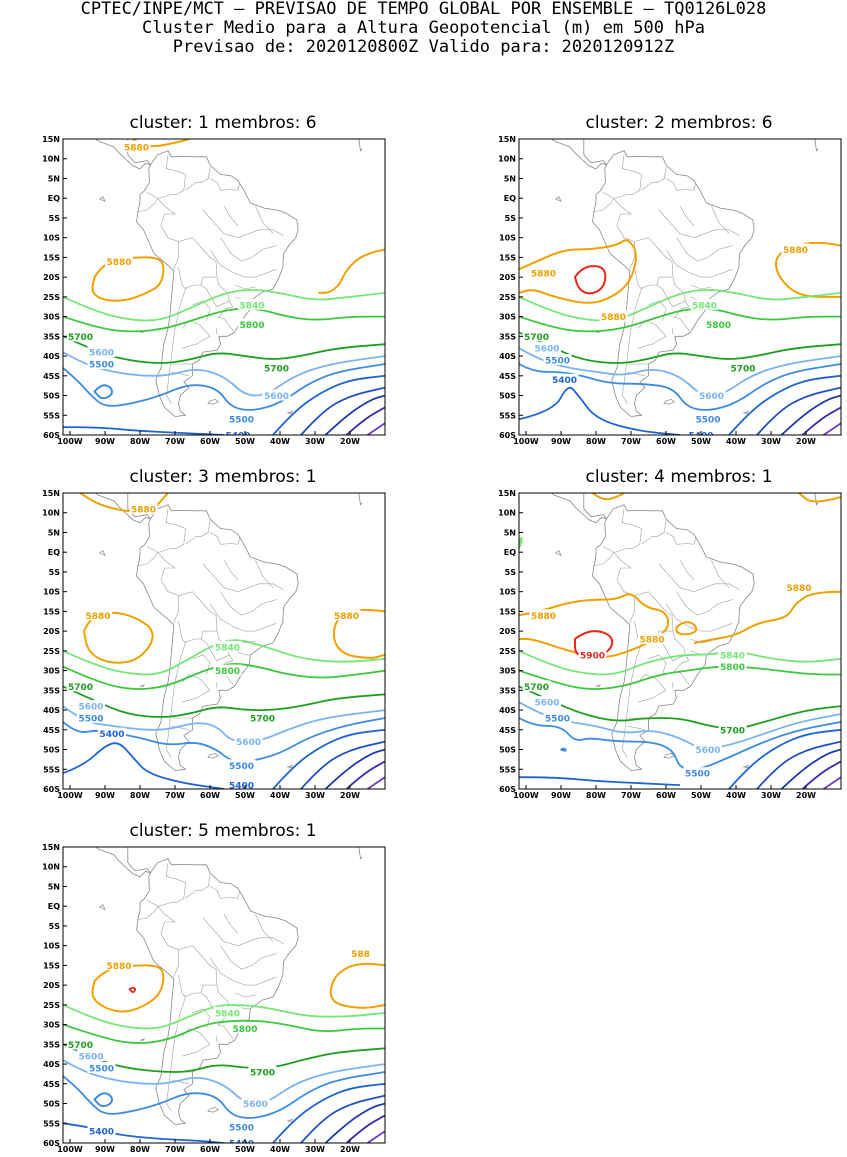 The height and width of the screenshot is (1157, 847). I want to click on lat-label: 15S, so click(507, 611).